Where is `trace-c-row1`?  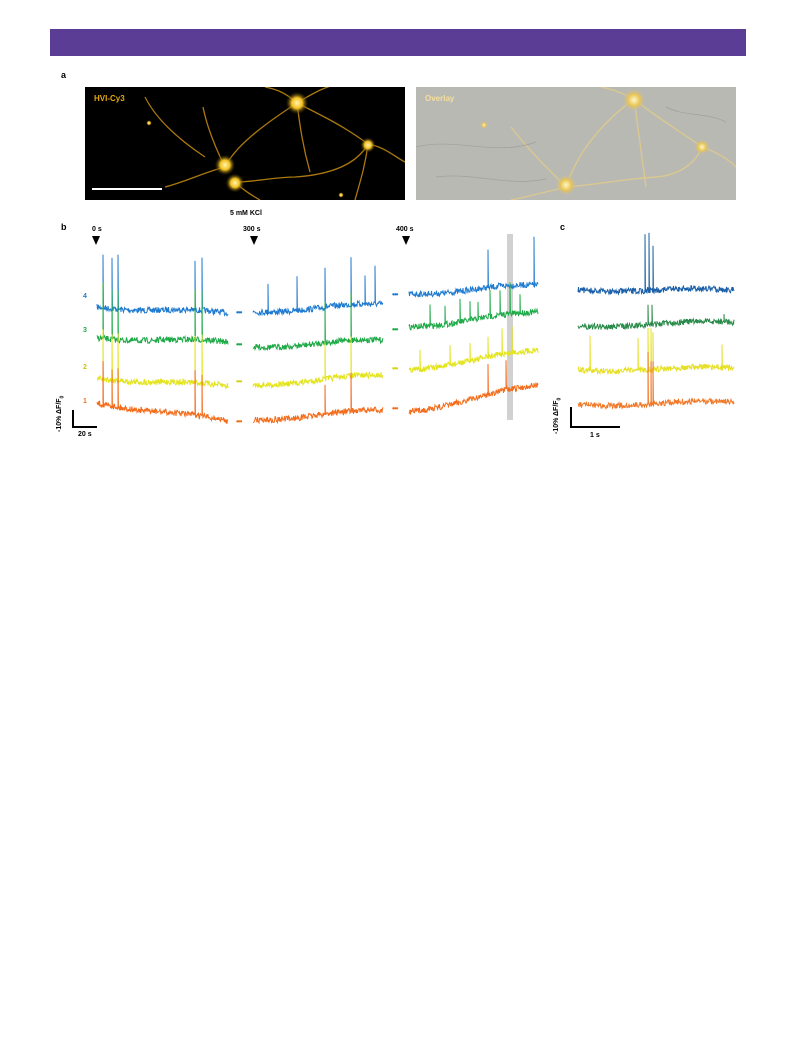
trace-c-row1 is located at coordinates (656, 380).